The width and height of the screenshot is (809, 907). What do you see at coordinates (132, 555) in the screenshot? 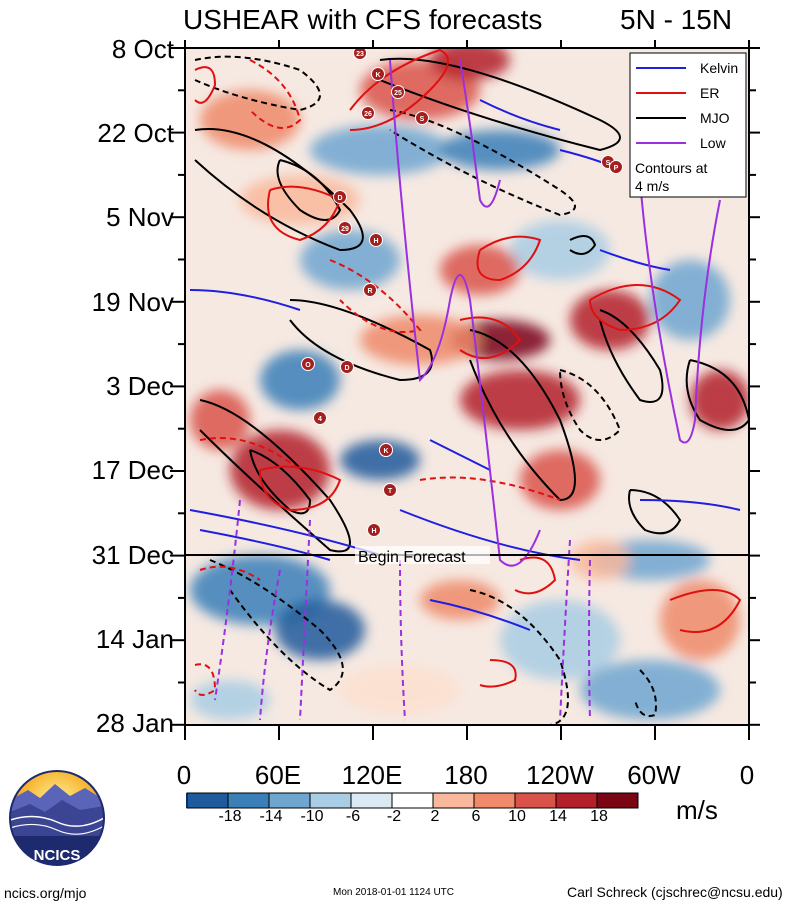
I see `y-tick-label: 31 Dec` at bounding box center [132, 555].